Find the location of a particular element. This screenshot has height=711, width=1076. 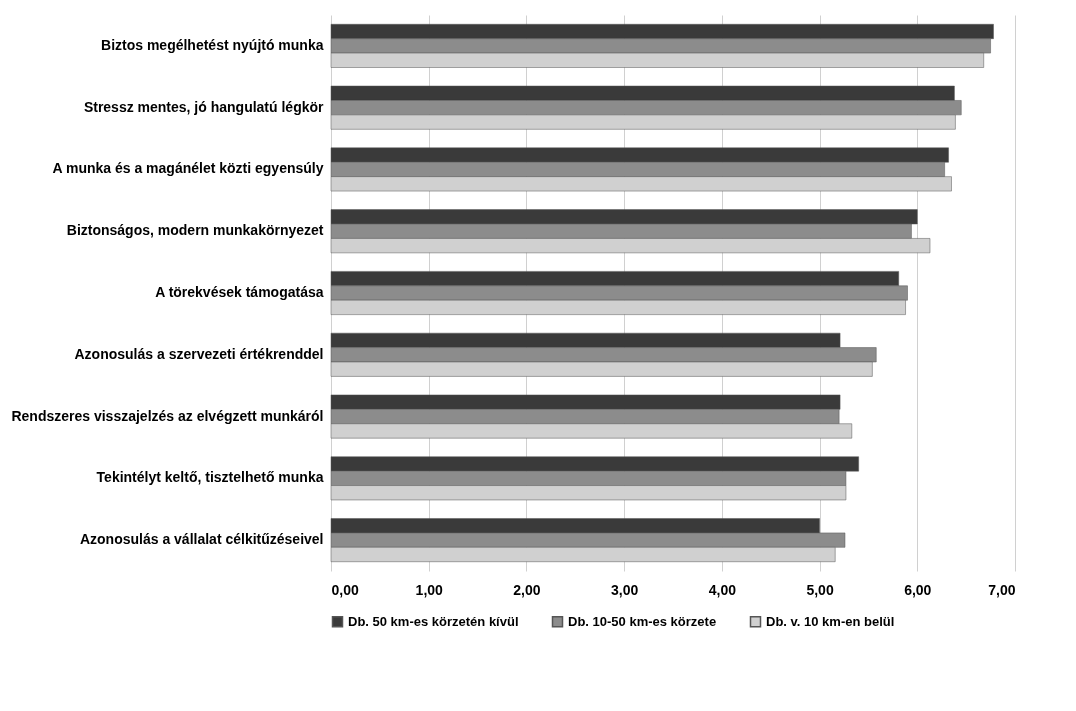

x-tick-label: 1,00 is located at coordinates (429, 589).